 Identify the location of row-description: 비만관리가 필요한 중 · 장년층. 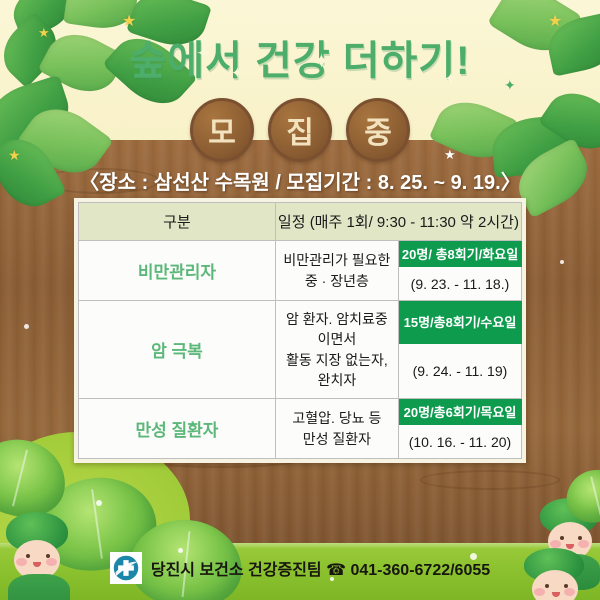
(336, 270).